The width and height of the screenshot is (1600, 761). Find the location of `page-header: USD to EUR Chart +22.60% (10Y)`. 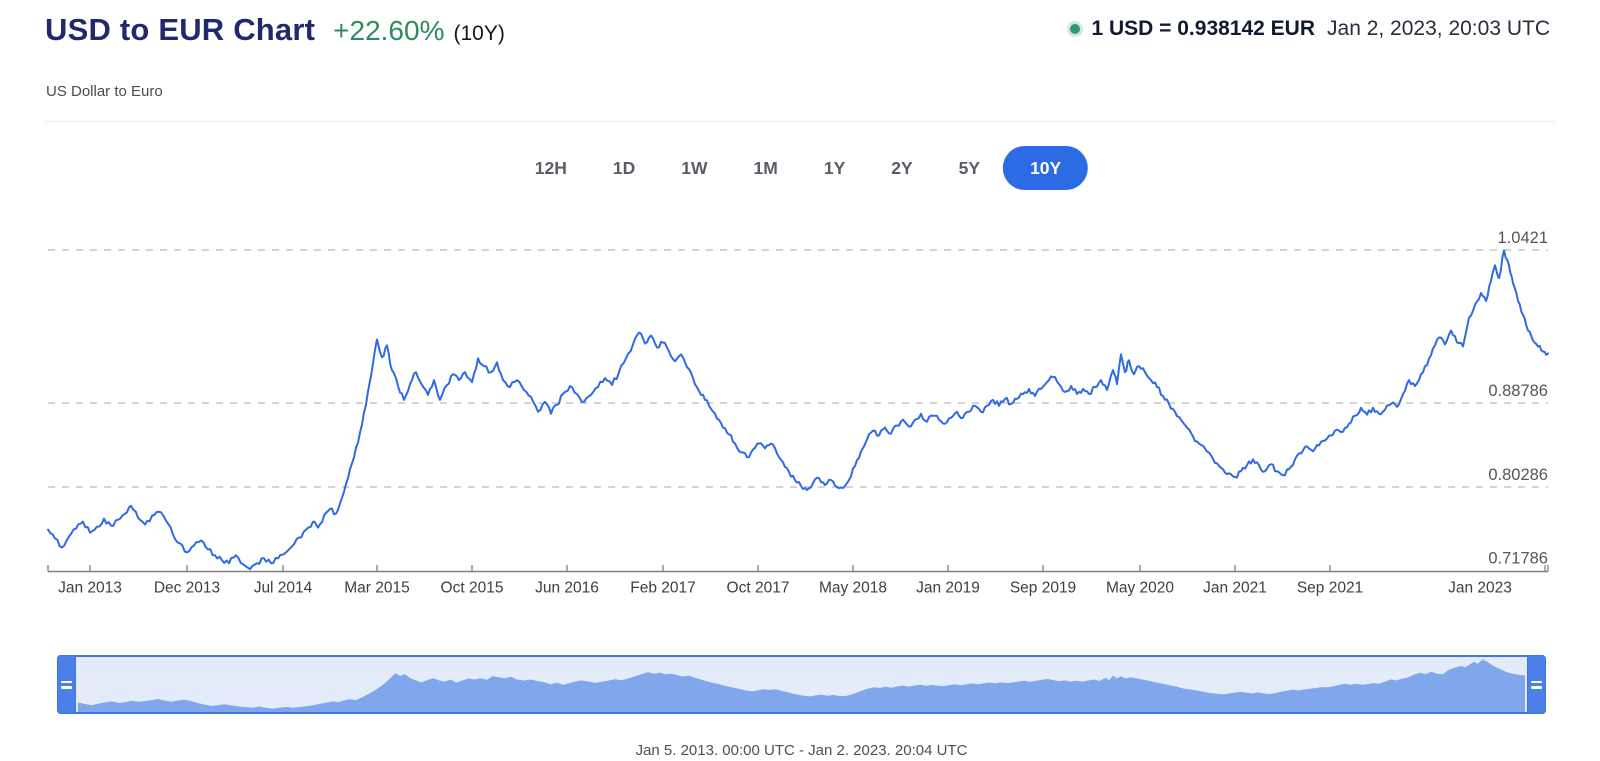

page-header: USD to EUR Chart +22.60% (10Y) is located at coordinates (275, 30).